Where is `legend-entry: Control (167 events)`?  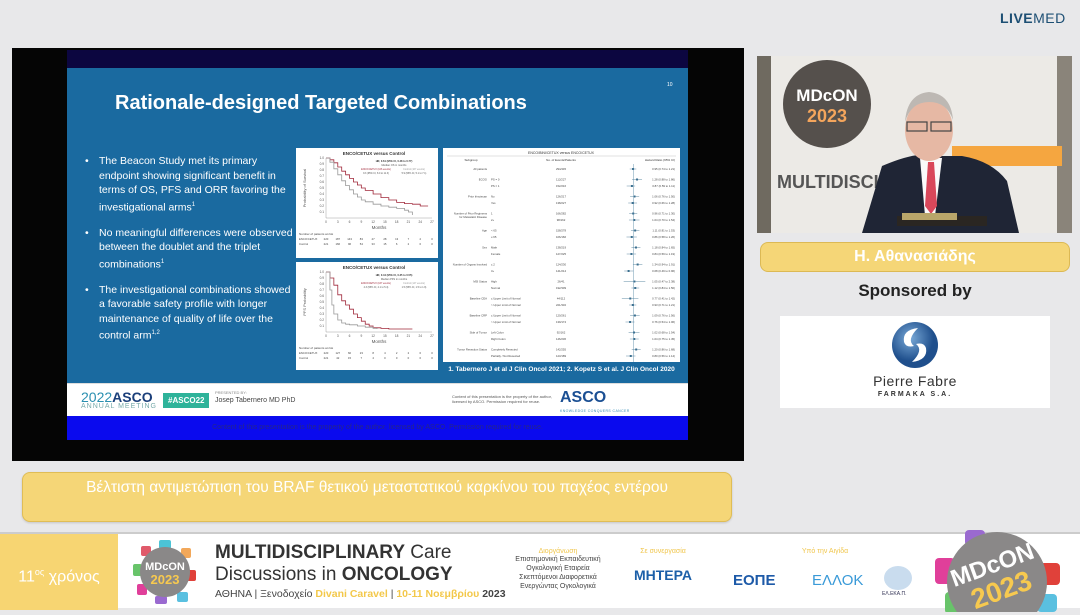 legend-entry: Control (167 events) is located at coordinates (414, 169).